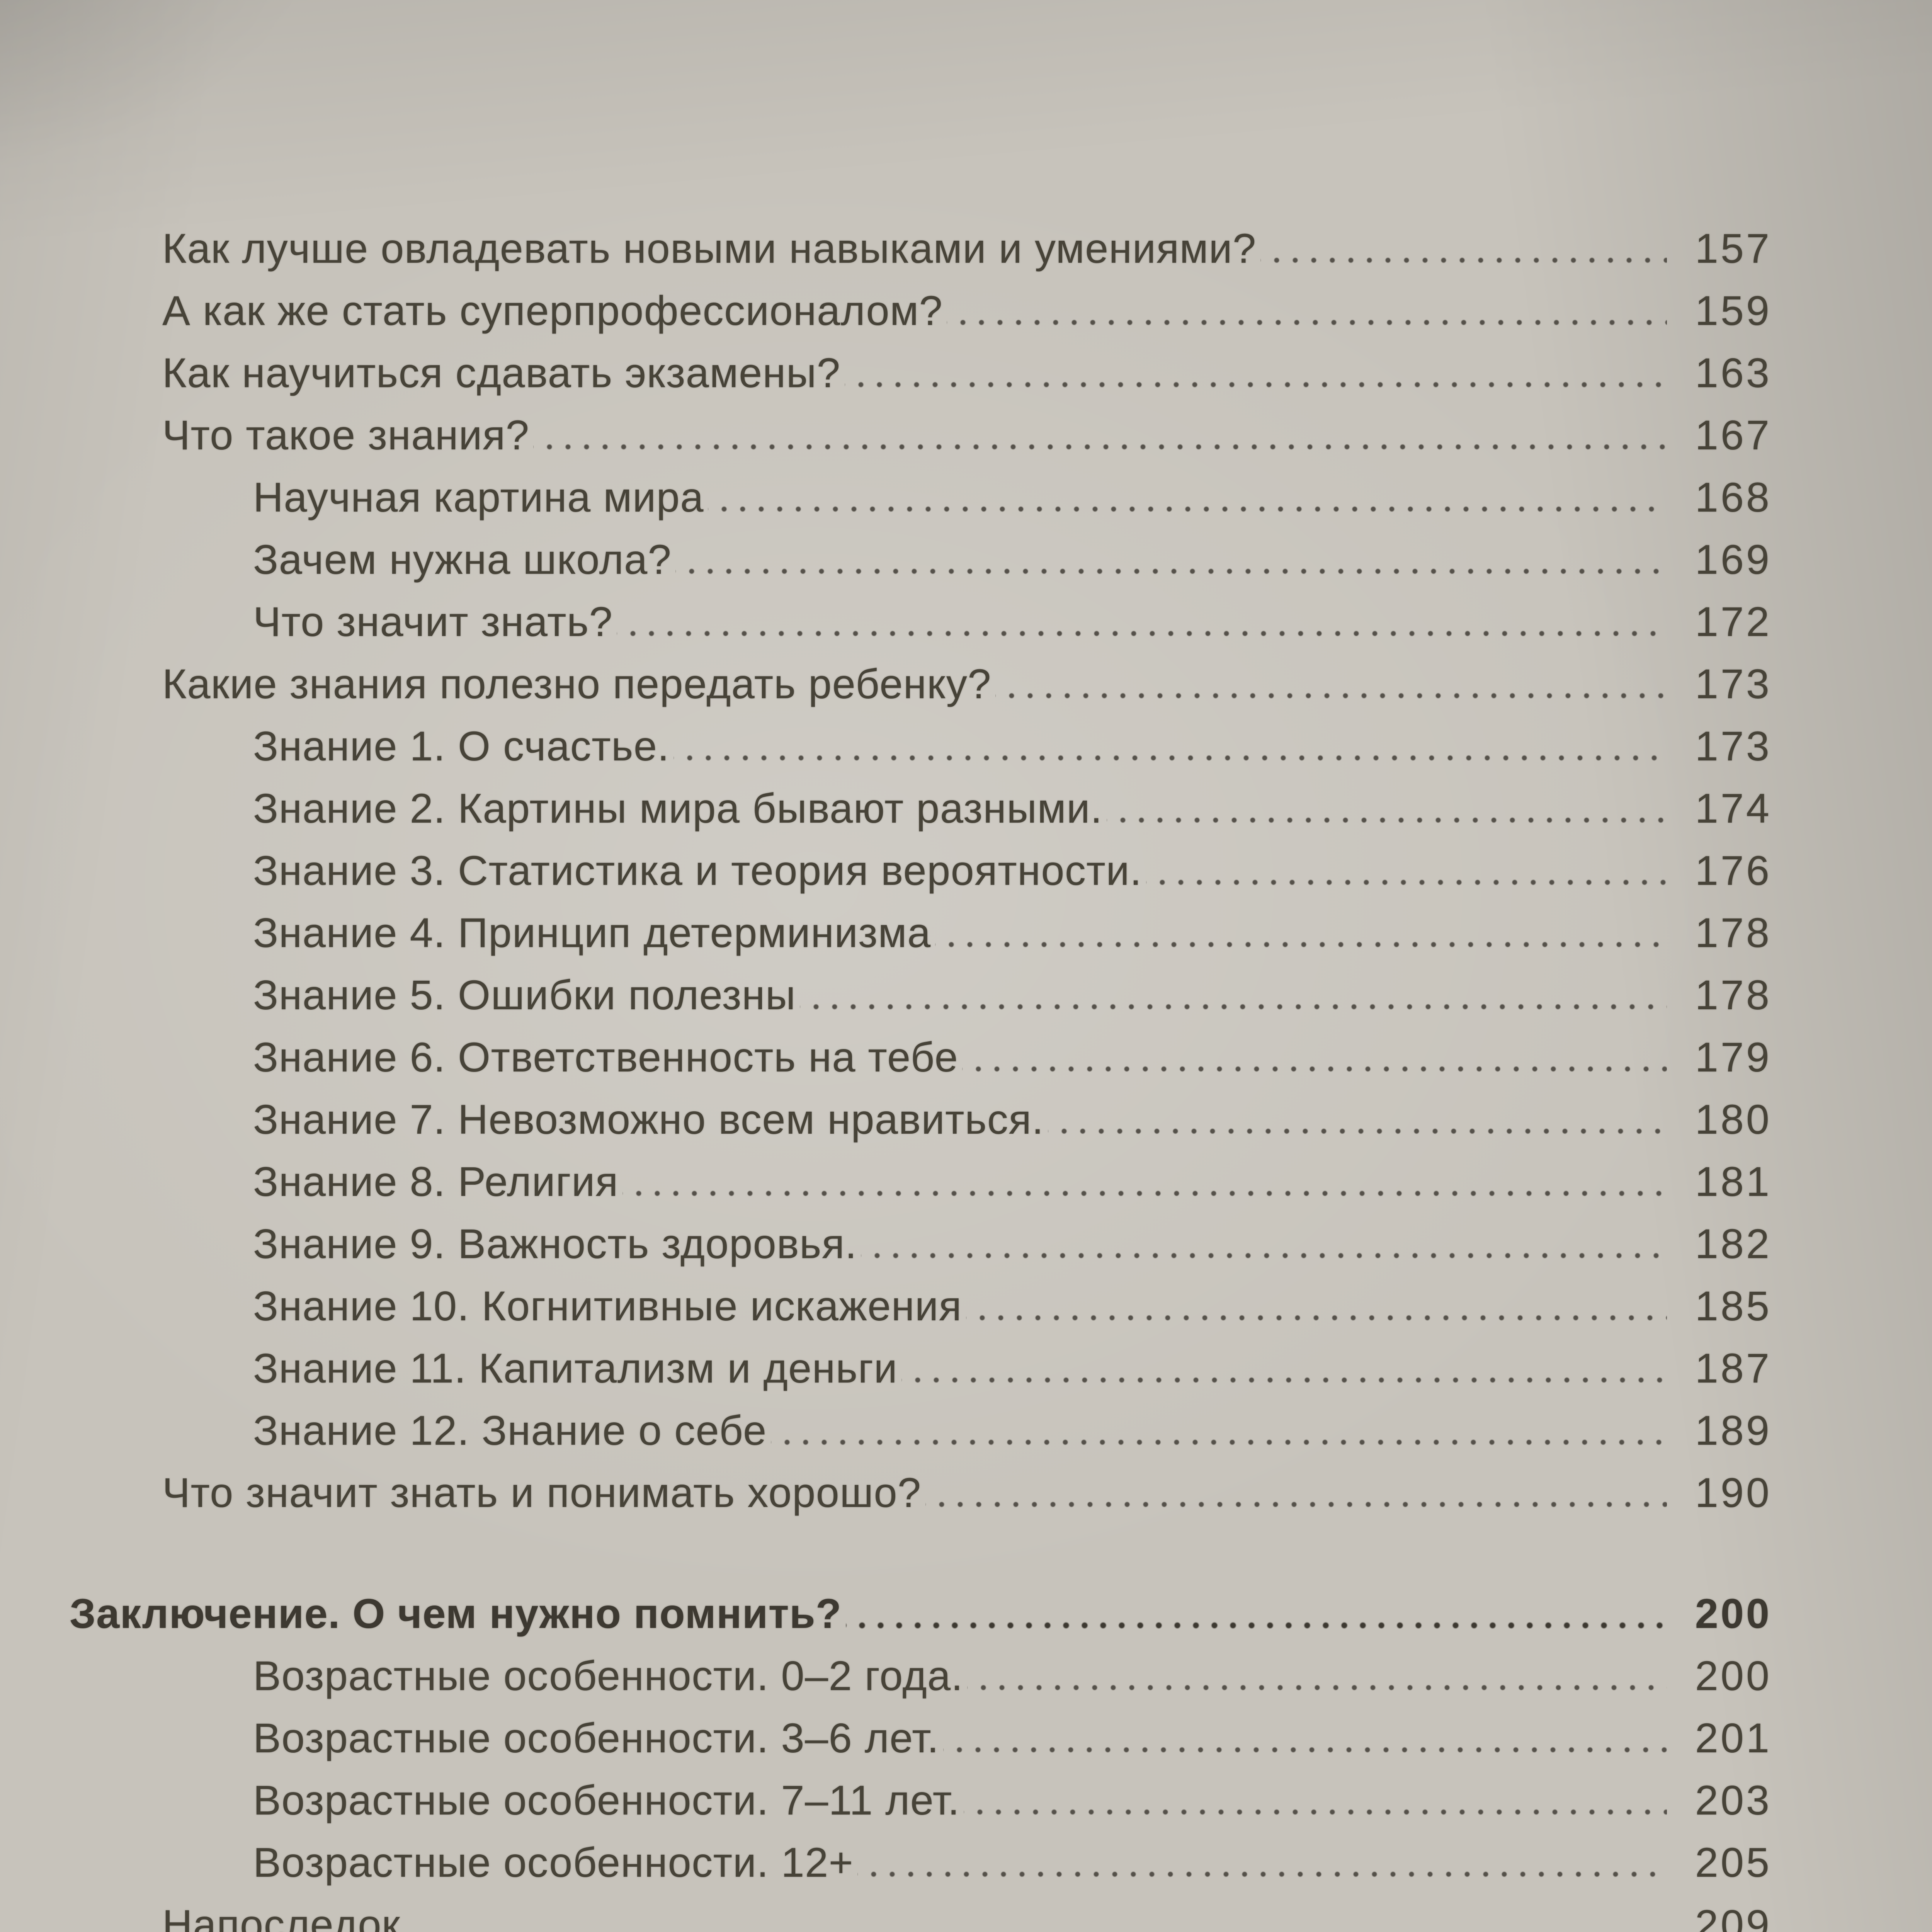 This screenshot has width=1932, height=1932. What do you see at coordinates (606, 1800) in the screenshot?
I see `entry-label: Возрастные особенности. 7–11 лет.` at bounding box center [606, 1800].